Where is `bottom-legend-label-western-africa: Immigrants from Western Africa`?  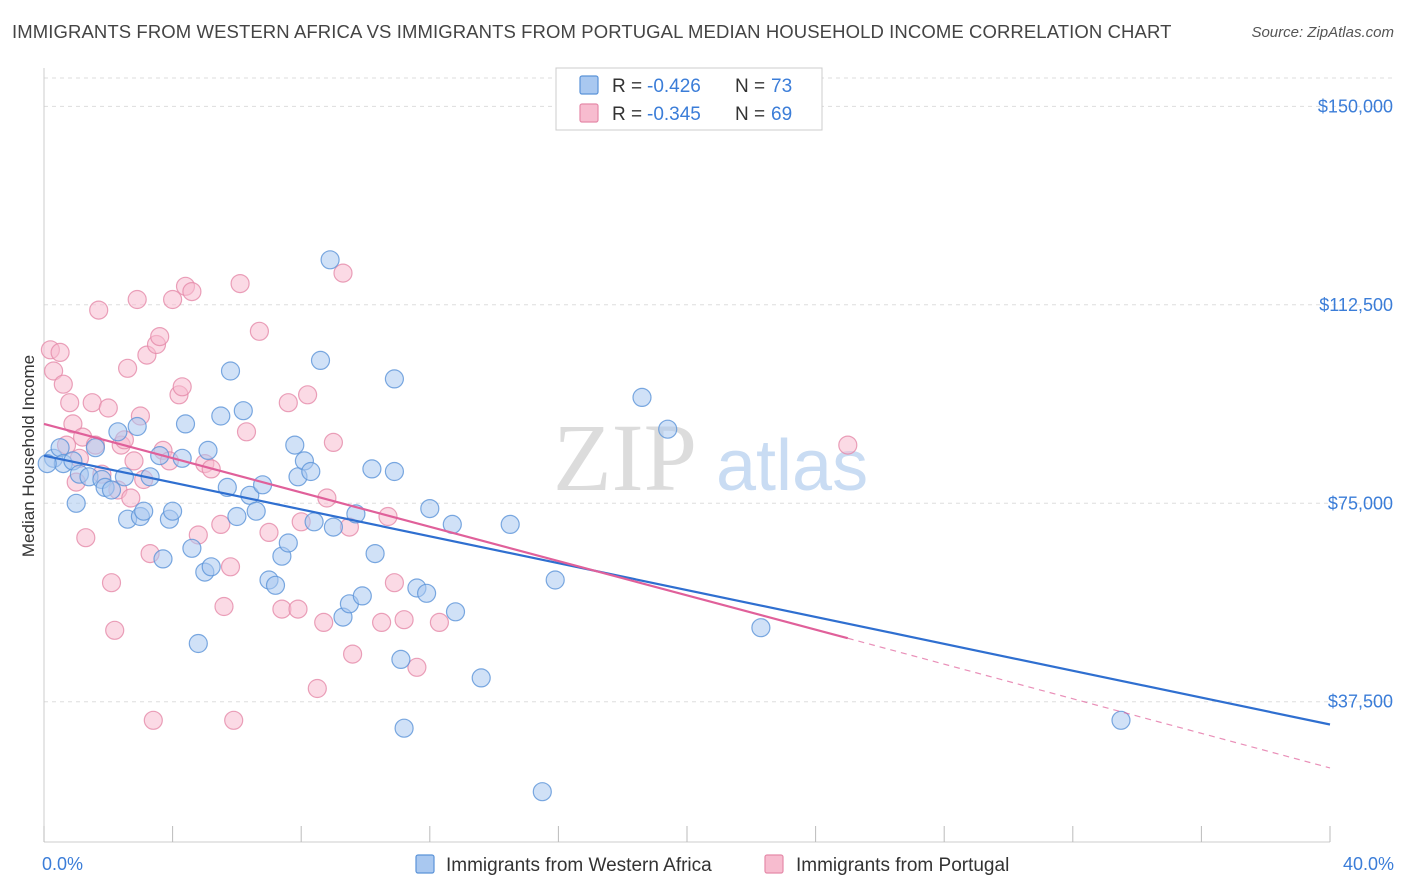 bottom-legend-label-western-africa: Immigrants from Western Africa is located at coordinates (579, 865).